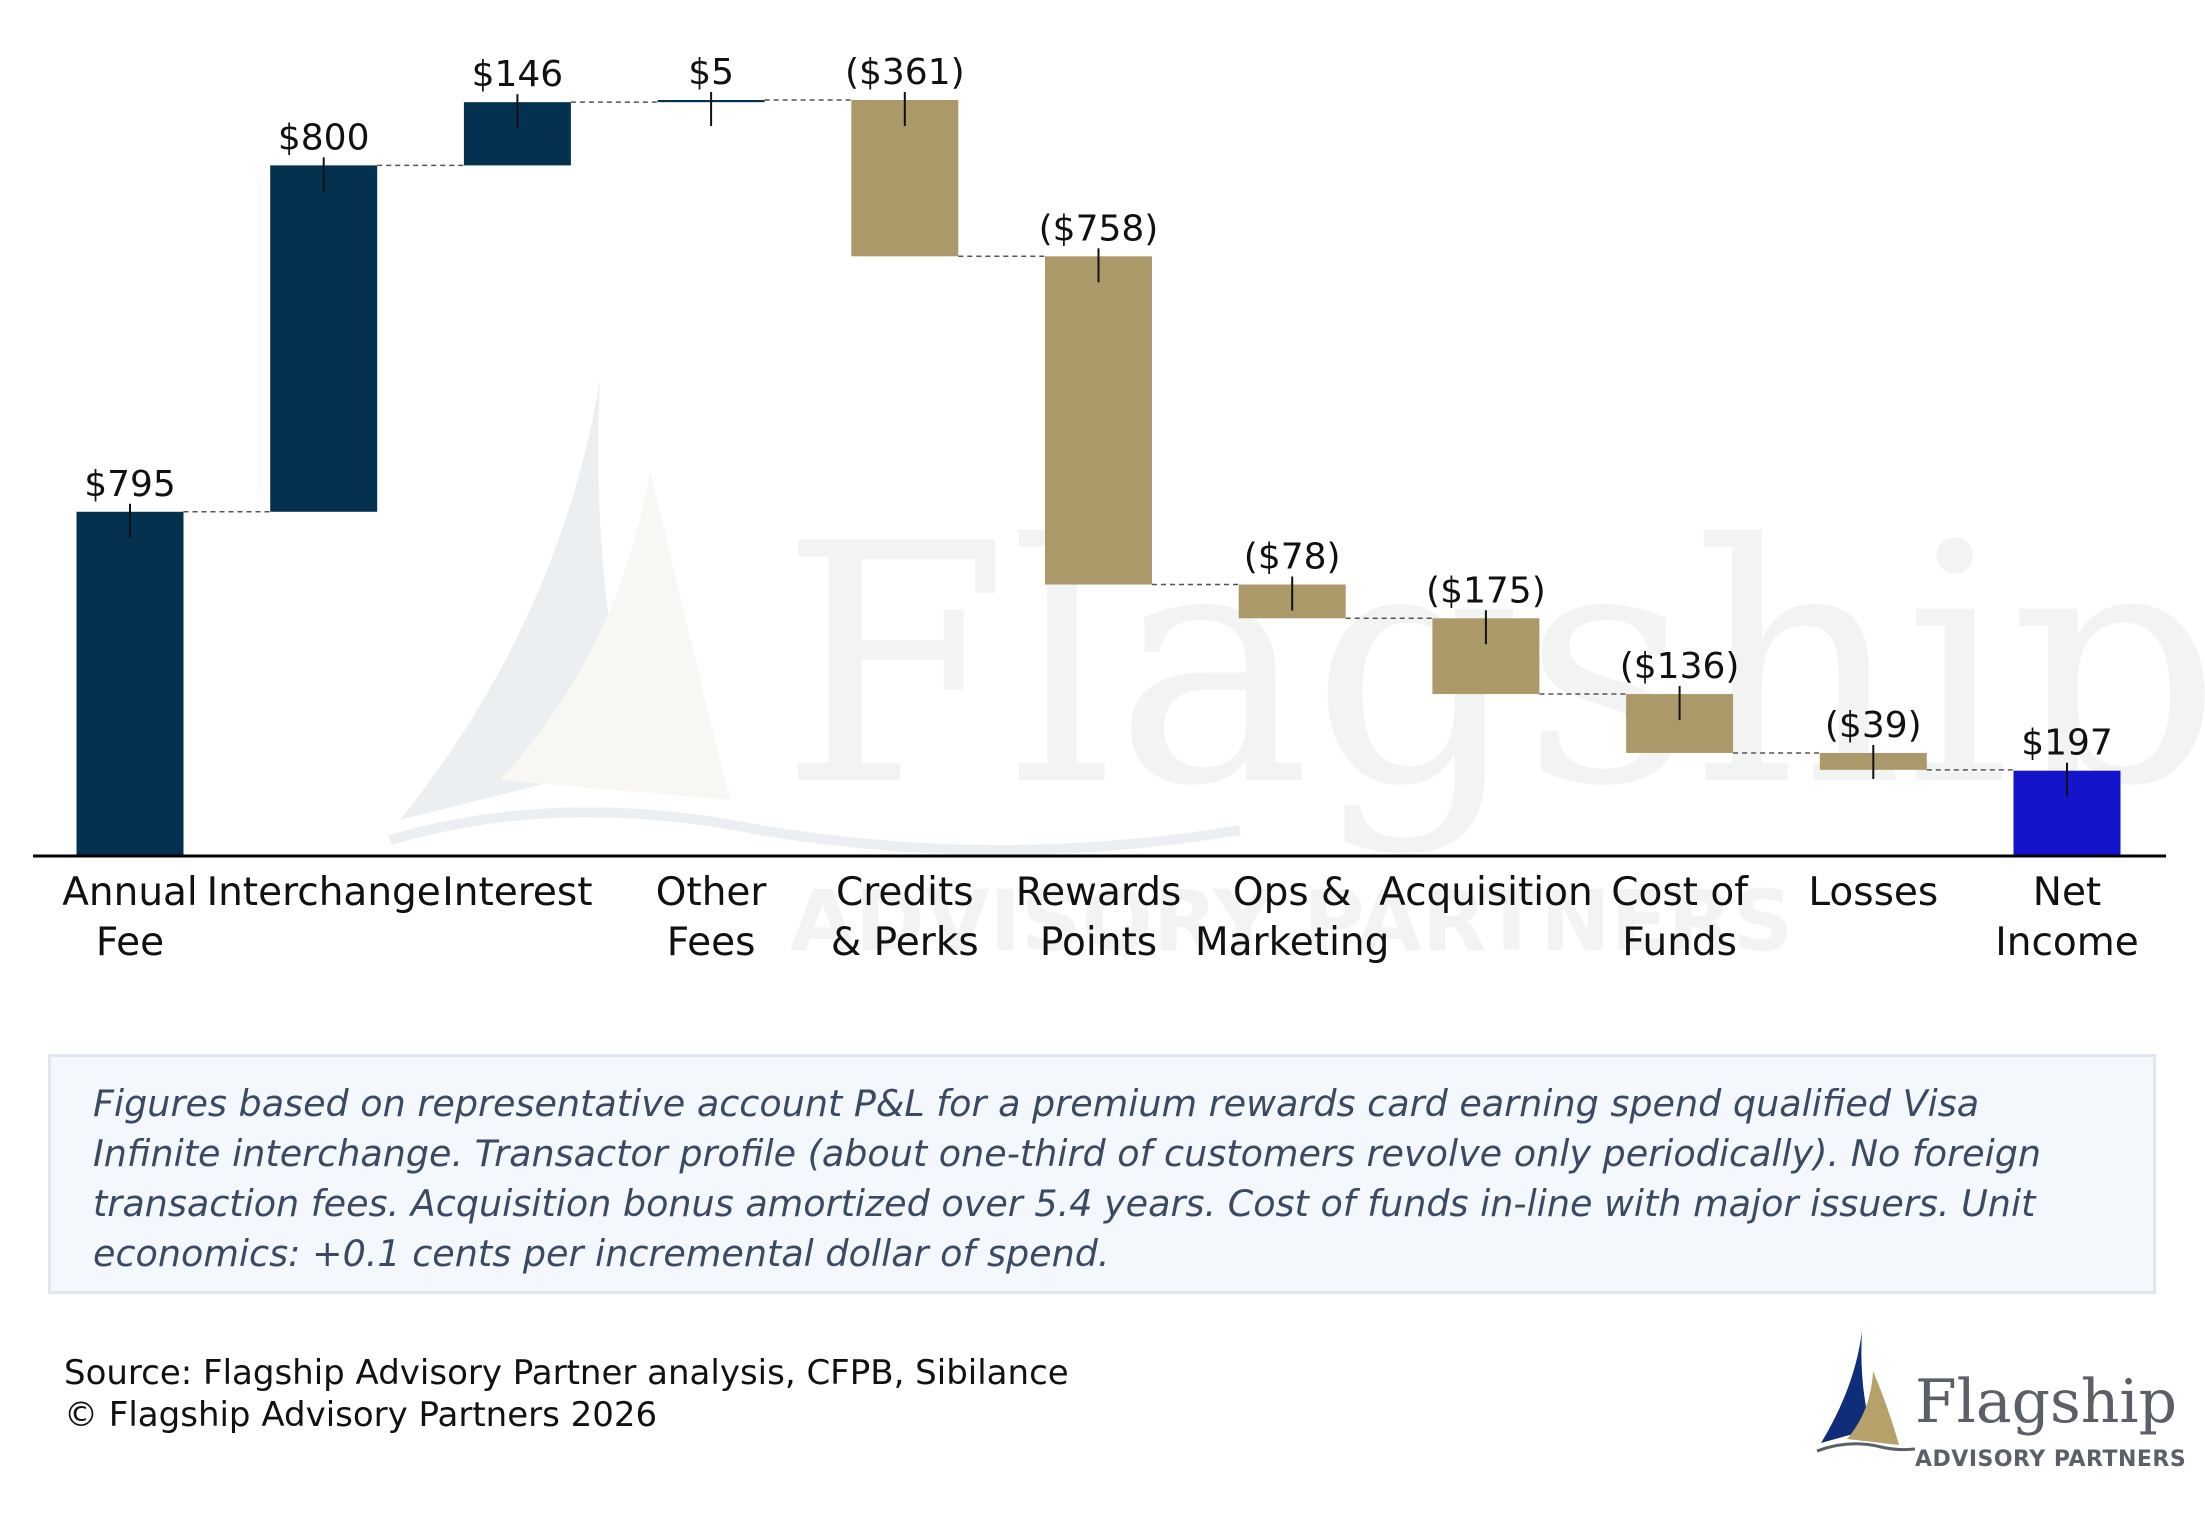 This screenshot has height=1514, width=2205. Describe the element at coordinates (1865, 1392) in the screenshot. I see `sail-logo-icon` at that location.